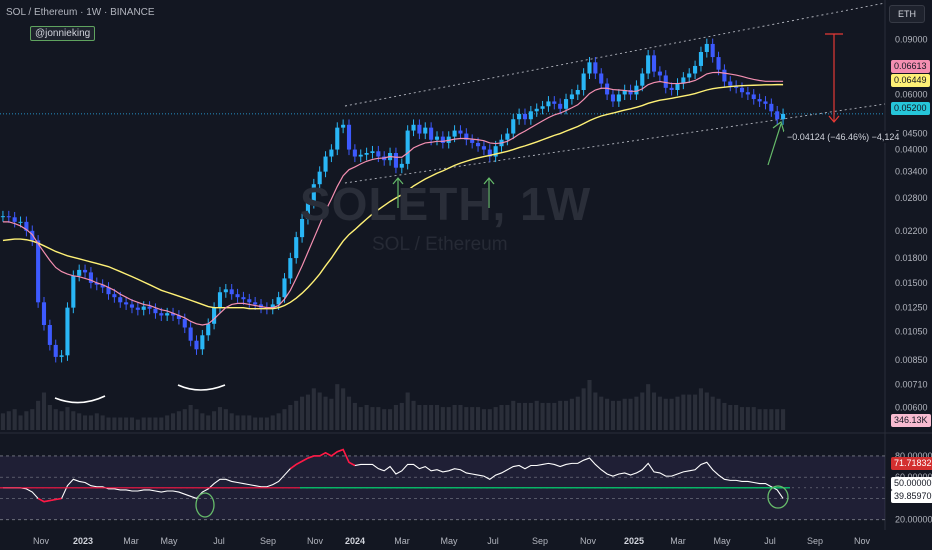 This screenshot has height=550, width=932. Describe the element at coordinates (722, 541) in the screenshot. I see `time-tick-label: May` at that location.